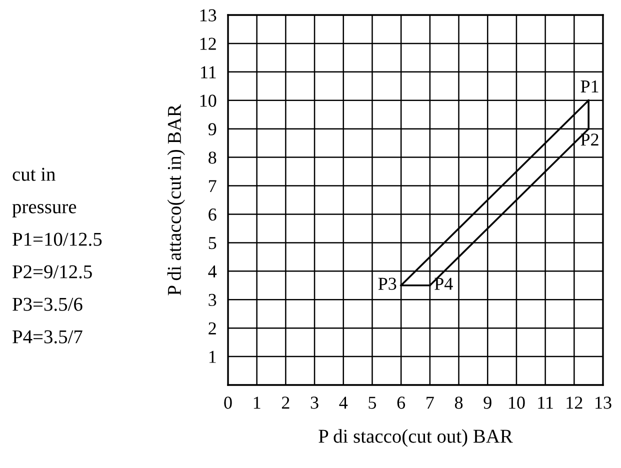 This screenshot has width=621, height=468. Describe the element at coordinates (34, 174) in the screenshot. I see `text: cut in` at that location.